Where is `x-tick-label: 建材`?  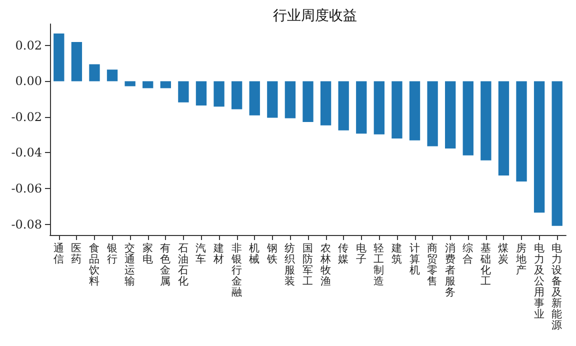
x-tick-label: 建材 is located at coordinates (218, 254).